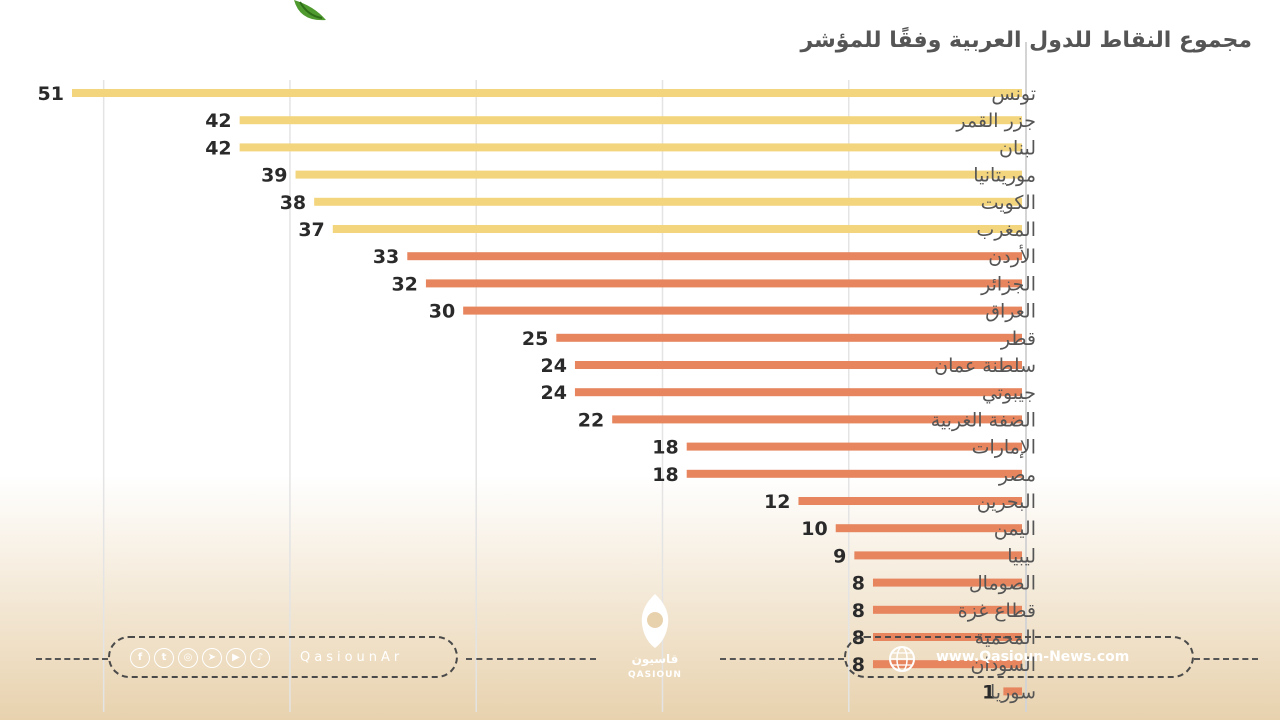 The height and width of the screenshot is (720, 1280). Describe the element at coordinates (995, 121) in the screenshot. I see `category-label-1: جزر القمر` at that location.